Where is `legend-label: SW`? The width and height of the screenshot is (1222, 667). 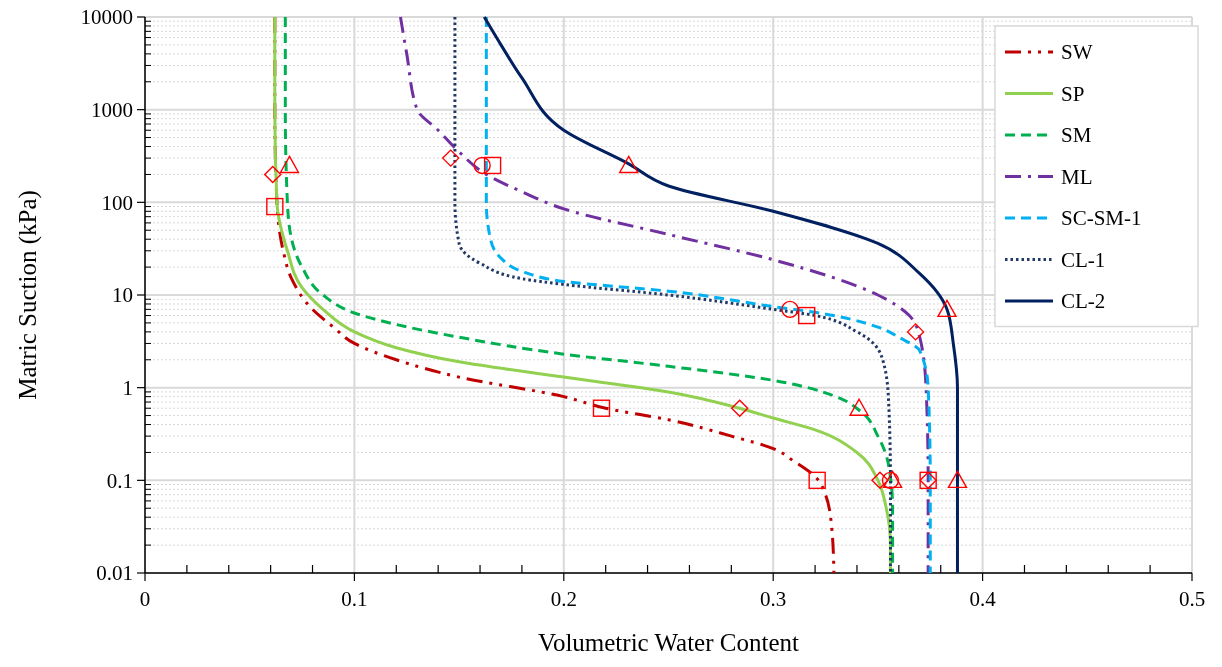 legend-label: SW is located at coordinates (1077, 52).